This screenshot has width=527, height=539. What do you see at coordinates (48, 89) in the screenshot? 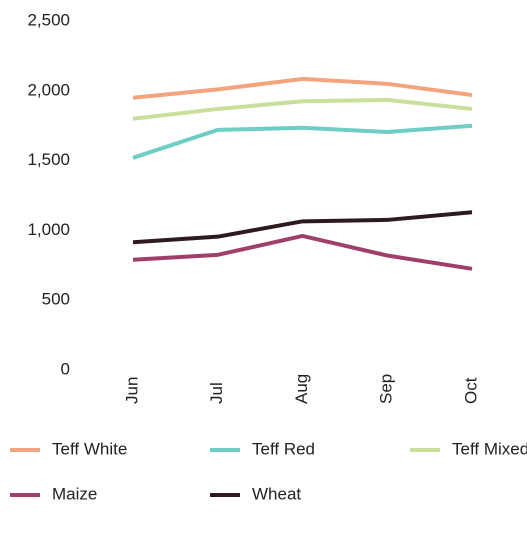
I see `y-tick-label: 2,000` at bounding box center [48, 89].